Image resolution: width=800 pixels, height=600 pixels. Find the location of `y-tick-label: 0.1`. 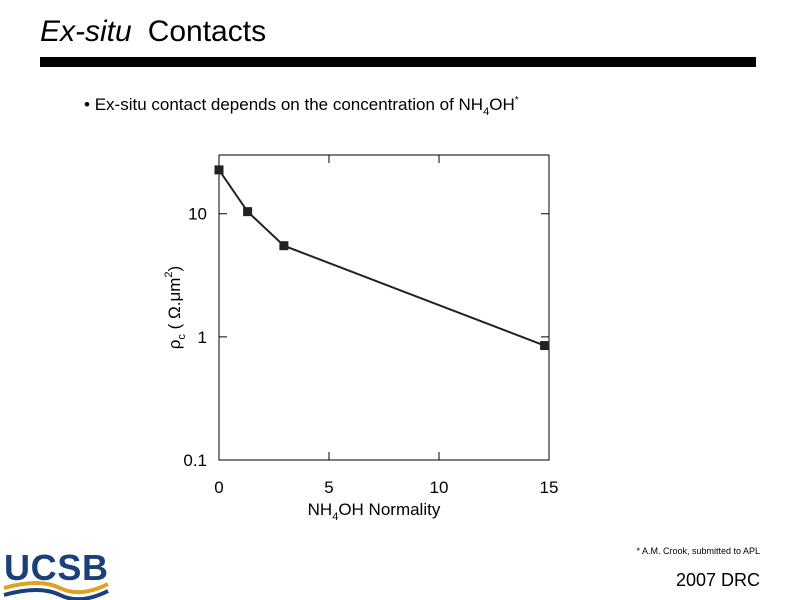

y-tick-label: 0.1 is located at coordinates (195, 460).